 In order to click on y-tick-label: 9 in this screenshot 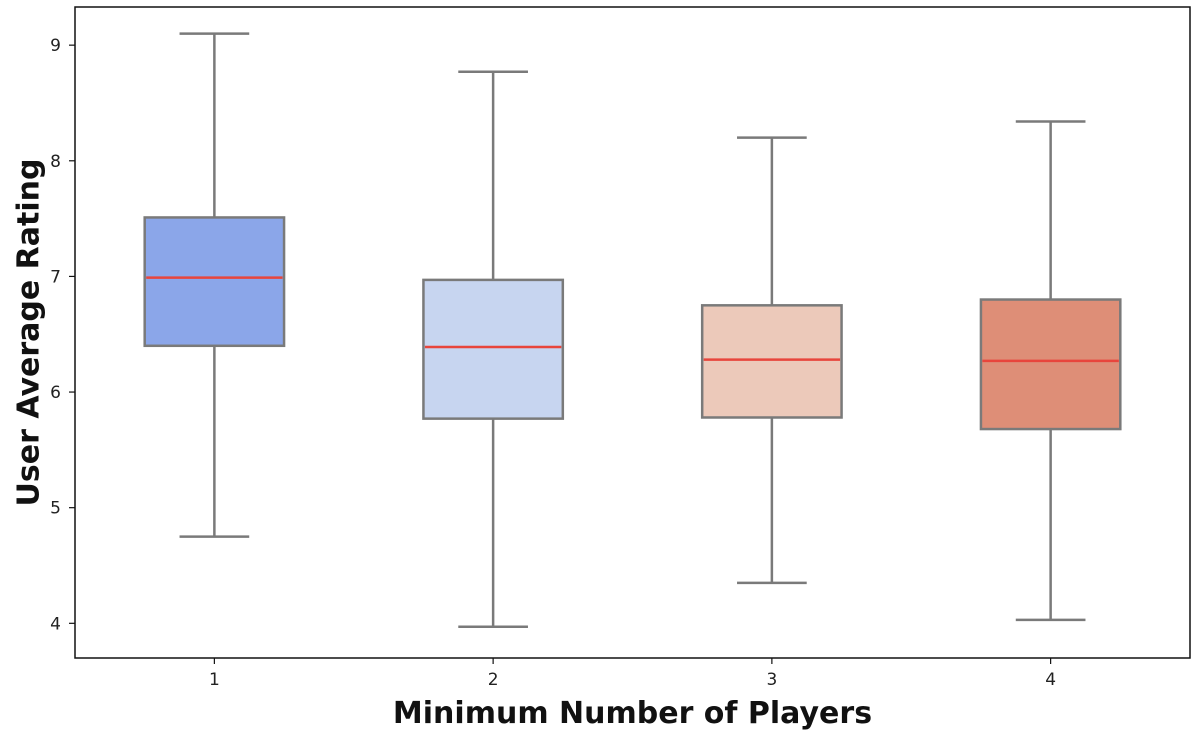, I will do `click(55, 46)`.